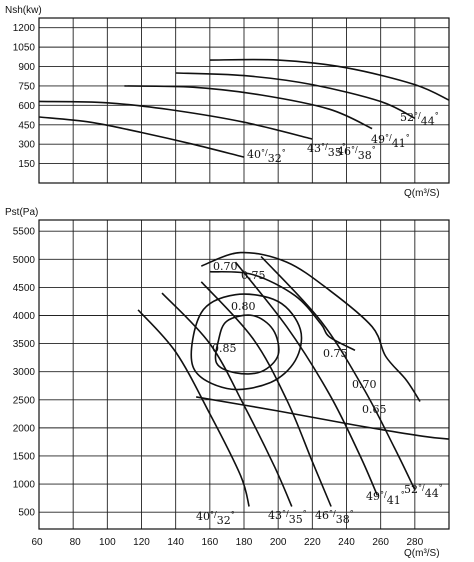 This screenshot has height=562, width=474. Describe the element at coordinates (343, 519) in the screenshot. I see `pressure-series-label-part: 38` at that location.